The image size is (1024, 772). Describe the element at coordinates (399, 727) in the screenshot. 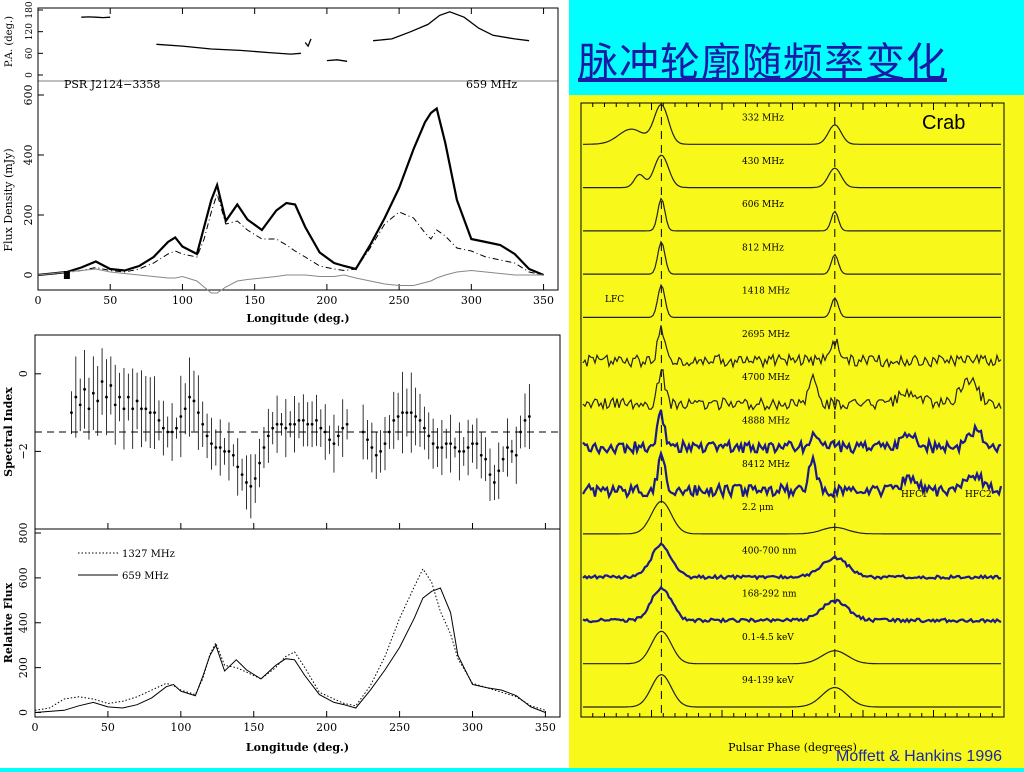

I see `rf-x-tick-label: 250` at that location.